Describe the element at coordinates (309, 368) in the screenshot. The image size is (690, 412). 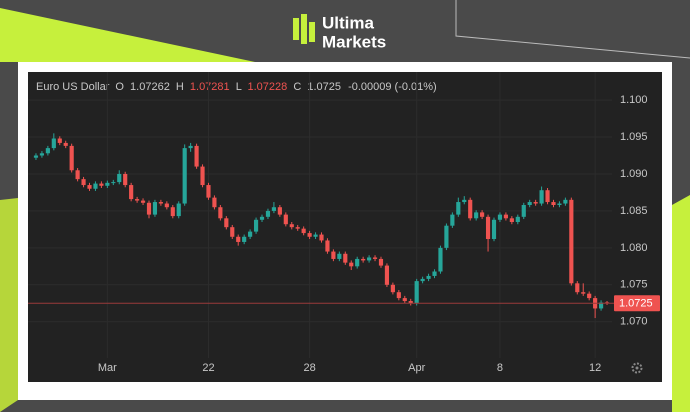
I see `x-tick-label: 28` at that location.